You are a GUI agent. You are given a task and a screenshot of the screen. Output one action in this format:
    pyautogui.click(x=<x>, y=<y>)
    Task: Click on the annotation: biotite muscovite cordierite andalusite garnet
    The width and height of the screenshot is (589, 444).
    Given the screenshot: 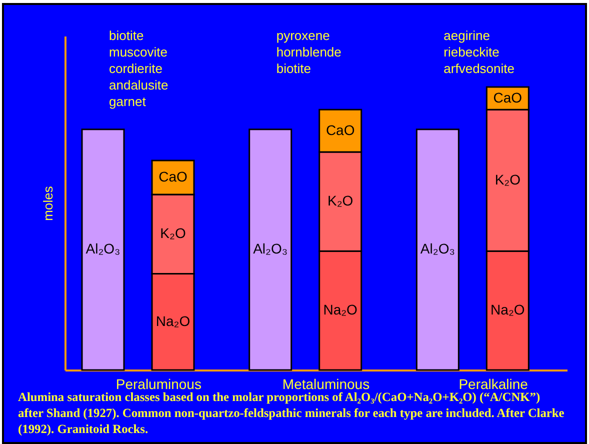 What is the action you would take?
    pyautogui.click(x=138, y=68)
    